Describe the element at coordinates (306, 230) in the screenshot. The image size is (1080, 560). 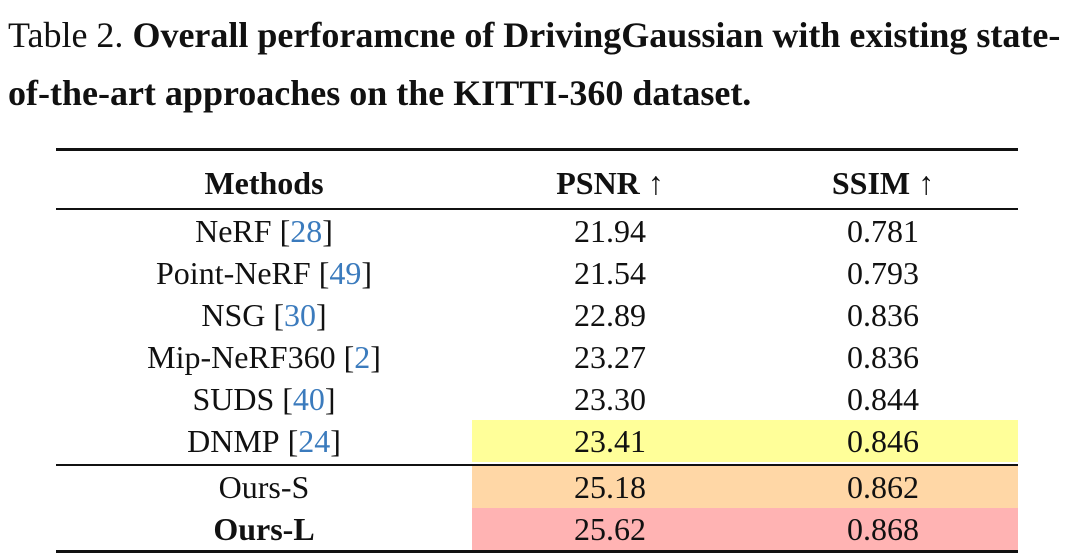
I see `citation-link: 28` at that location.